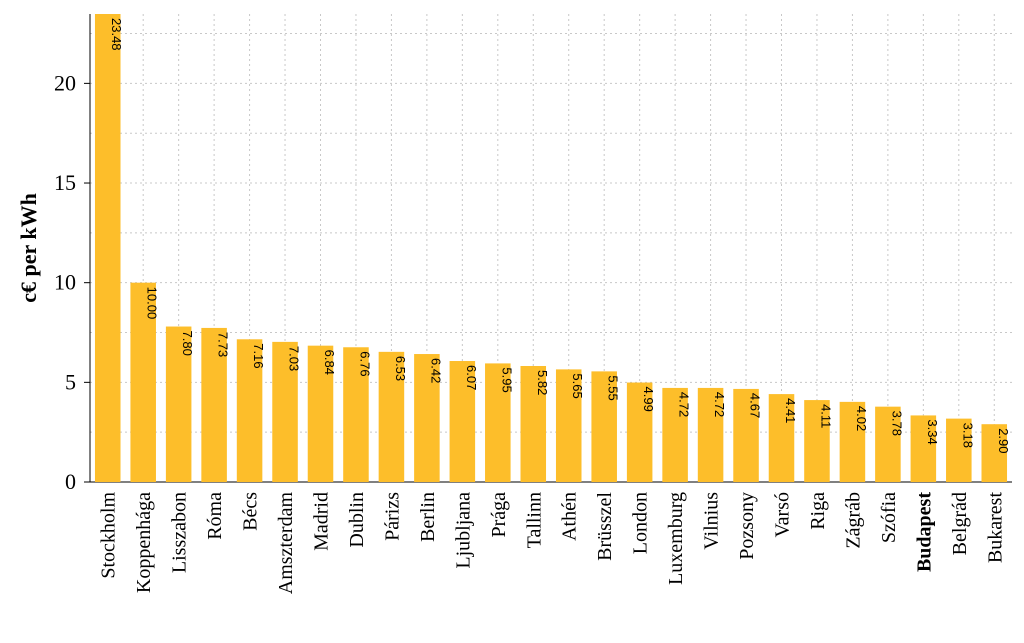 The image size is (1024, 643). What do you see at coordinates (428, 517) in the screenshot?
I see `x-tick-label: Berlin` at bounding box center [428, 517].